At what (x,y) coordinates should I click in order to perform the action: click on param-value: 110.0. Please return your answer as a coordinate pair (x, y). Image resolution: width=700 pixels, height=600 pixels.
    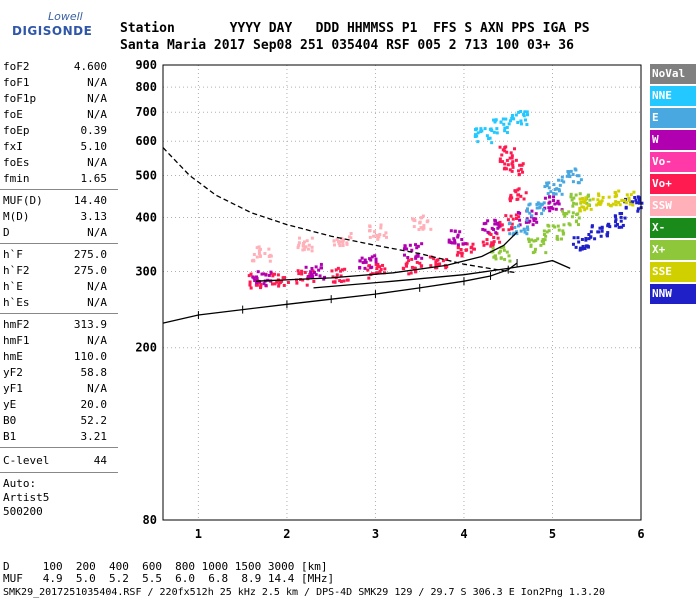
    Looking at the image, I should click on (90, 356).